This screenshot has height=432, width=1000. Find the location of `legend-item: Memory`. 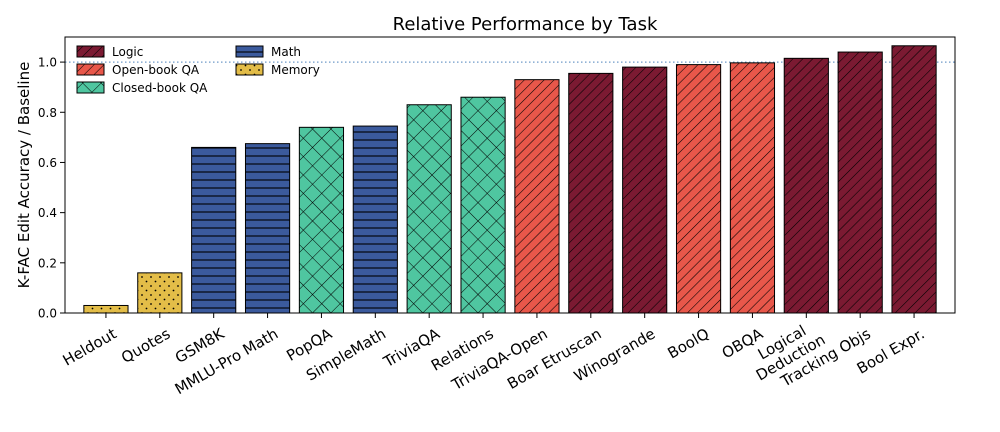

legend-item: Memory is located at coordinates (277, 70).